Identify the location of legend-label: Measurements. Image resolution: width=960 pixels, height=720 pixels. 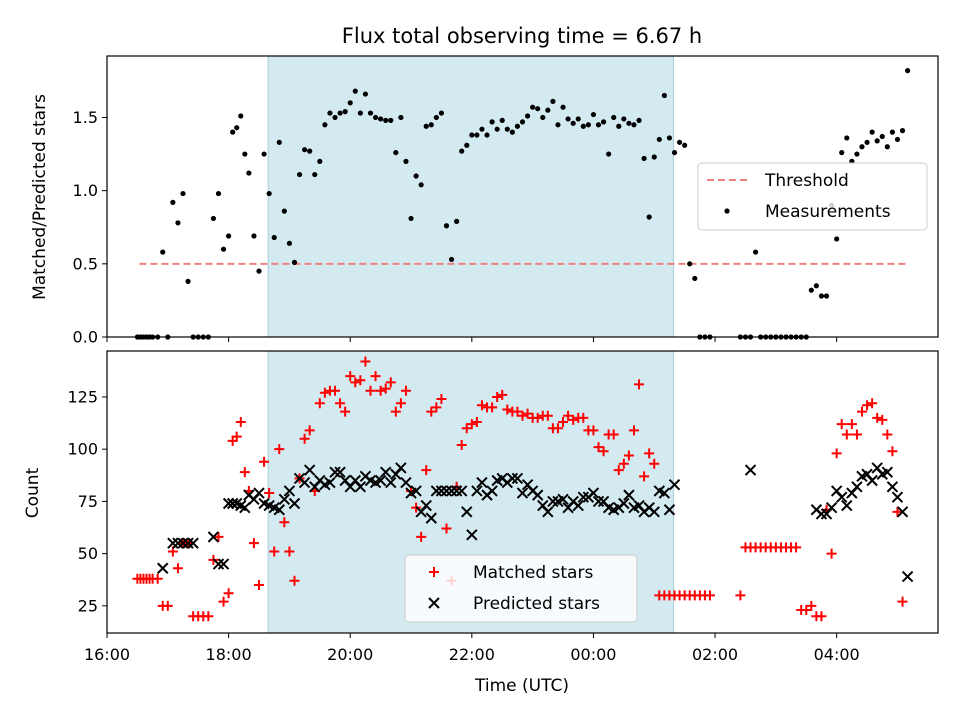
(828, 212).